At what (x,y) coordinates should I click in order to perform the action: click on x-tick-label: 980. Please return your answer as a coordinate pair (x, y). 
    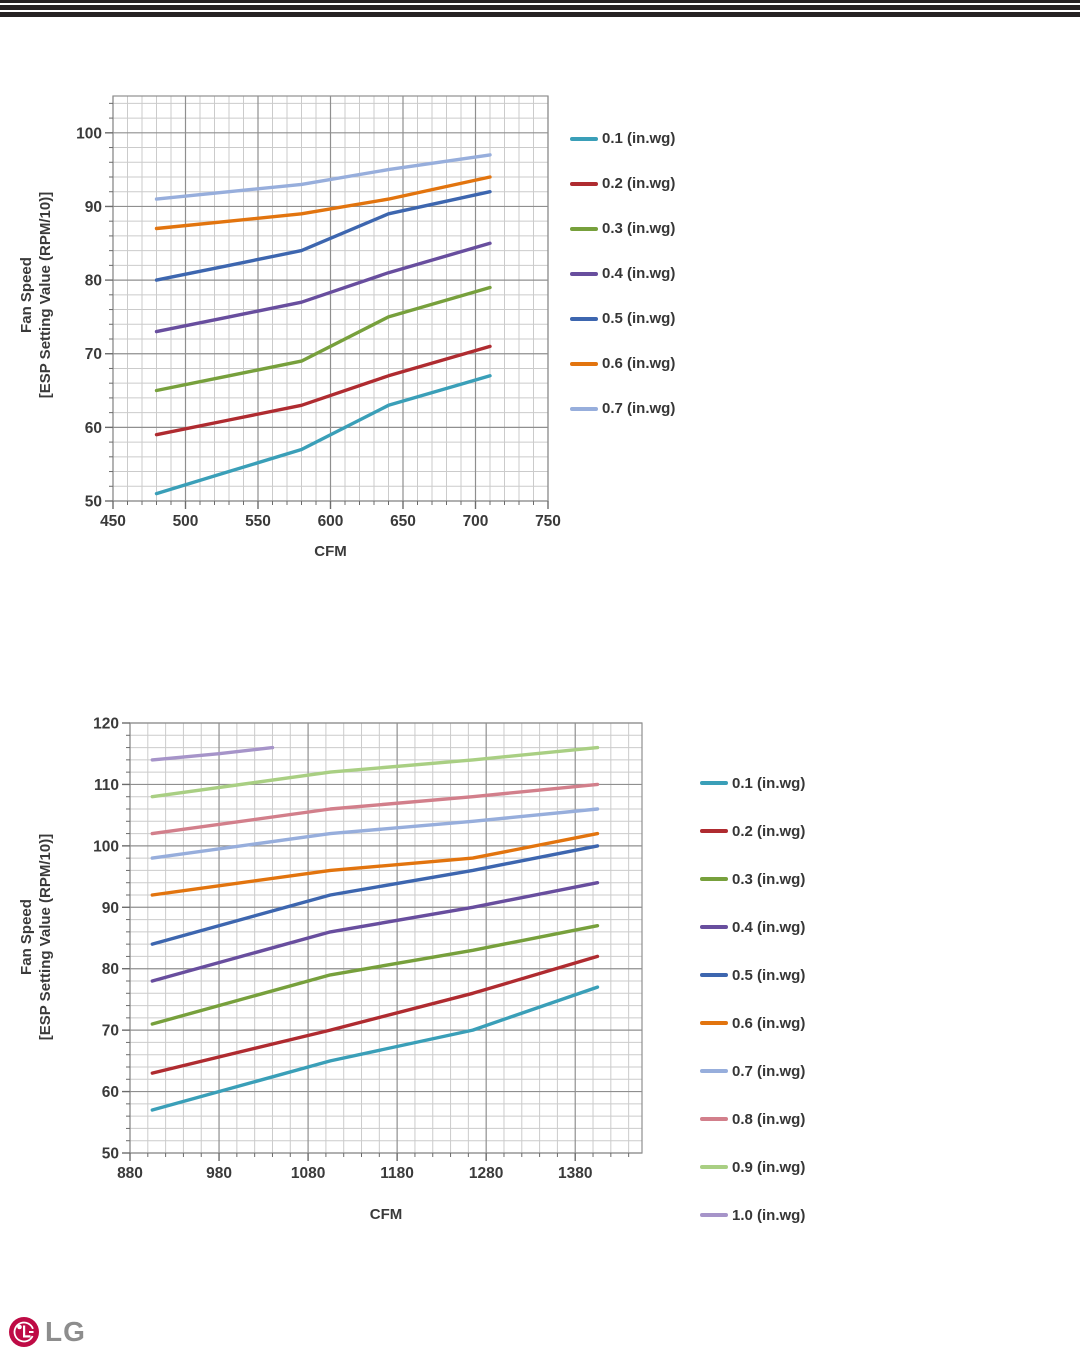
    Looking at the image, I should click on (219, 1173).